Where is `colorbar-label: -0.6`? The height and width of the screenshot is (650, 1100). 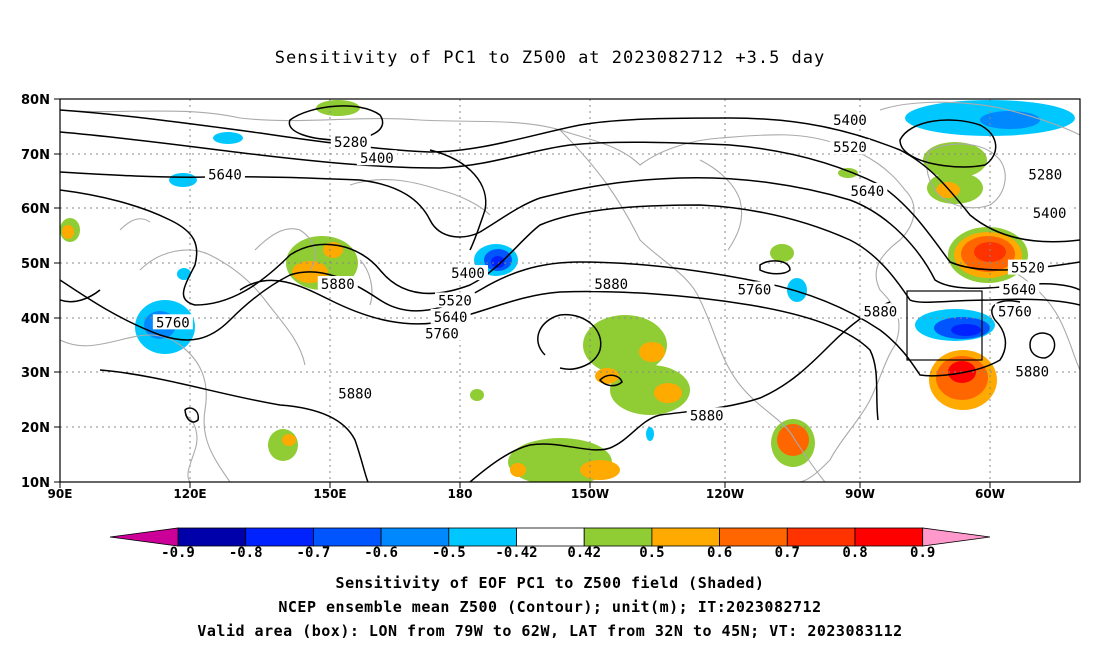
colorbar-label: -0.6 is located at coordinates (381, 553).